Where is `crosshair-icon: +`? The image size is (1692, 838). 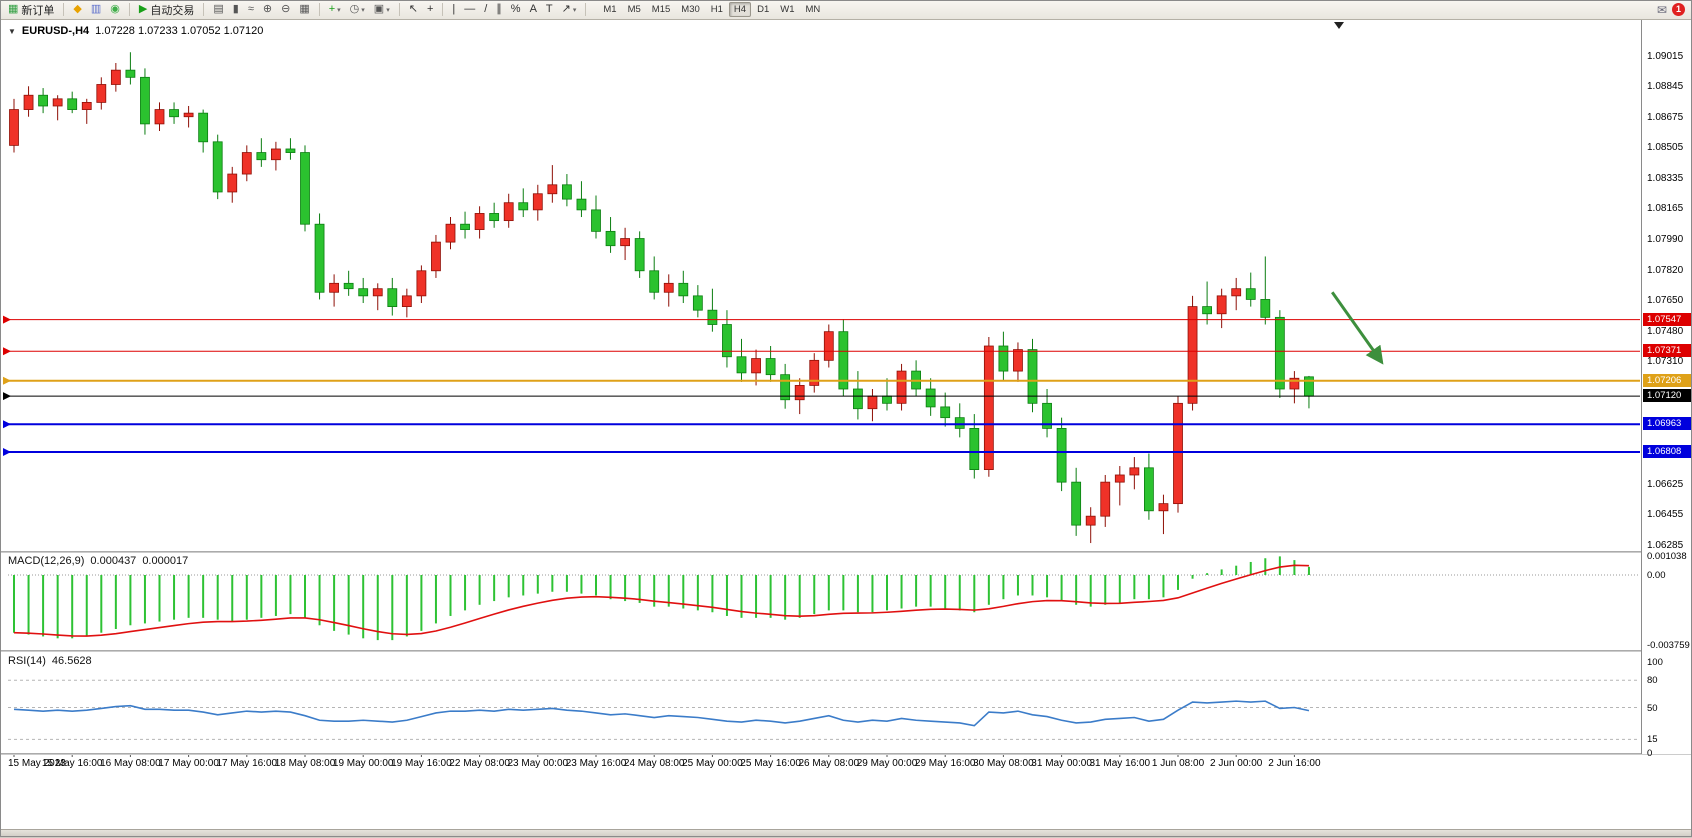 crosshair-icon: + is located at coordinates (430, 9).